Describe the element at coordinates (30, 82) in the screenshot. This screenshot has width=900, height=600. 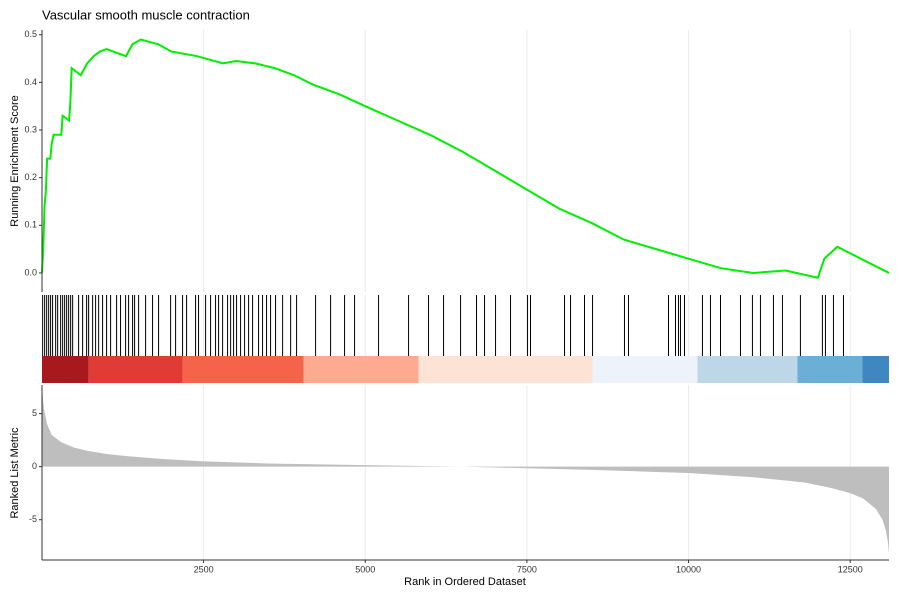
I see `y-tick-label: 0.4` at that location.